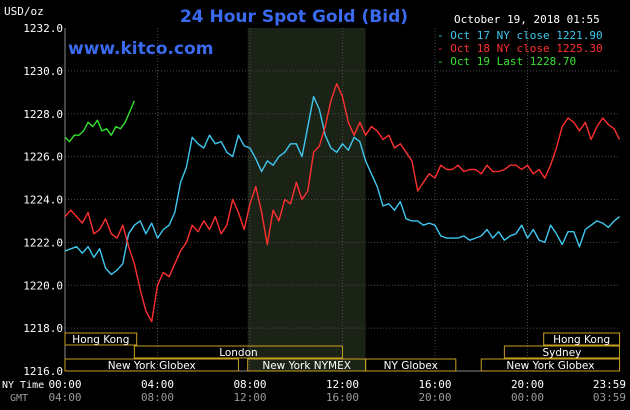  Describe the element at coordinates (64, 384) in the screenshot. I see `x-tick-label-ny: 00:00` at that location.